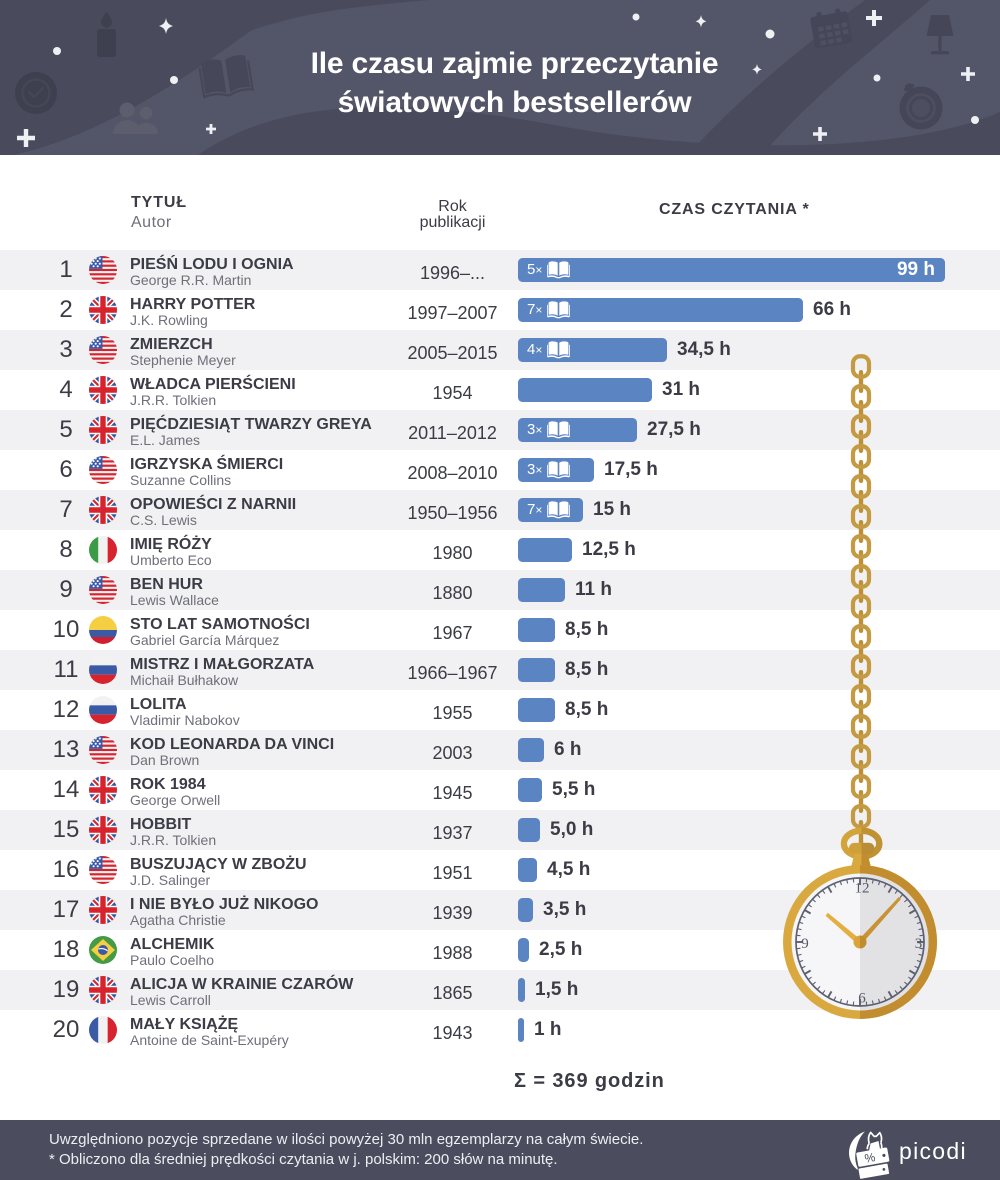 The width and height of the screenshot is (1000, 1180). What do you see at coordinates (862, 999) in the screenshot?
I see `svg-text: 6` at bounding box center [862, 999].